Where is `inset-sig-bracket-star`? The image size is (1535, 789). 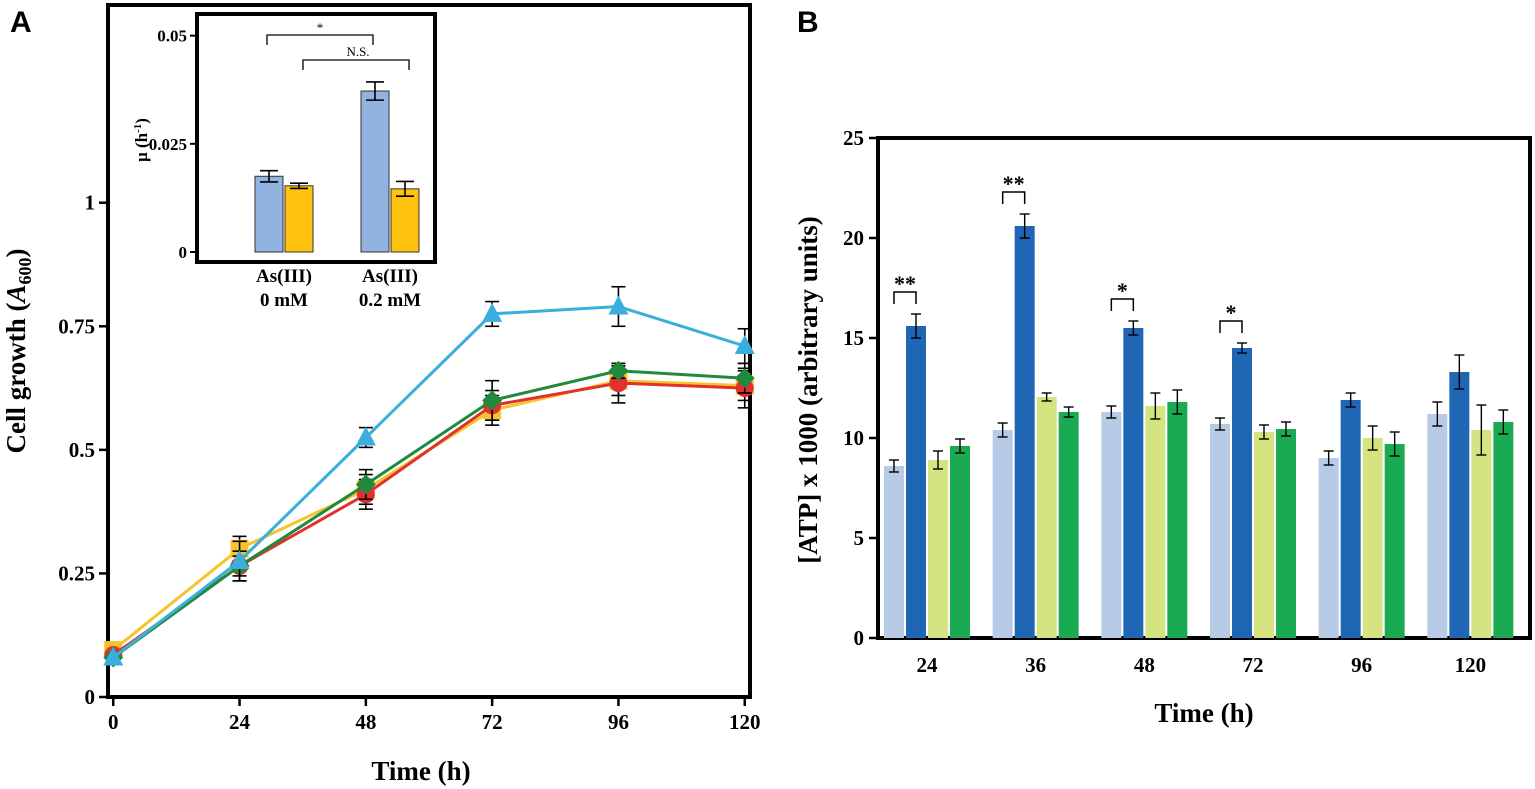
inset-sig-bracket-star is located at coordinates (320, 39).